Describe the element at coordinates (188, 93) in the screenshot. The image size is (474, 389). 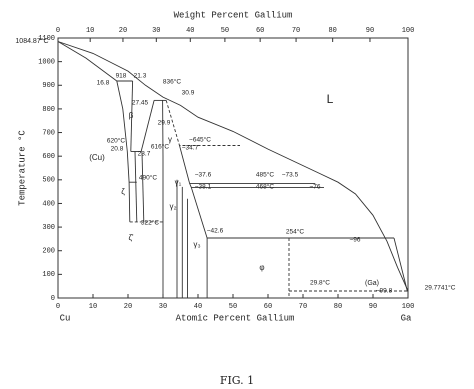
I see `annotation: 30.9` at that location.